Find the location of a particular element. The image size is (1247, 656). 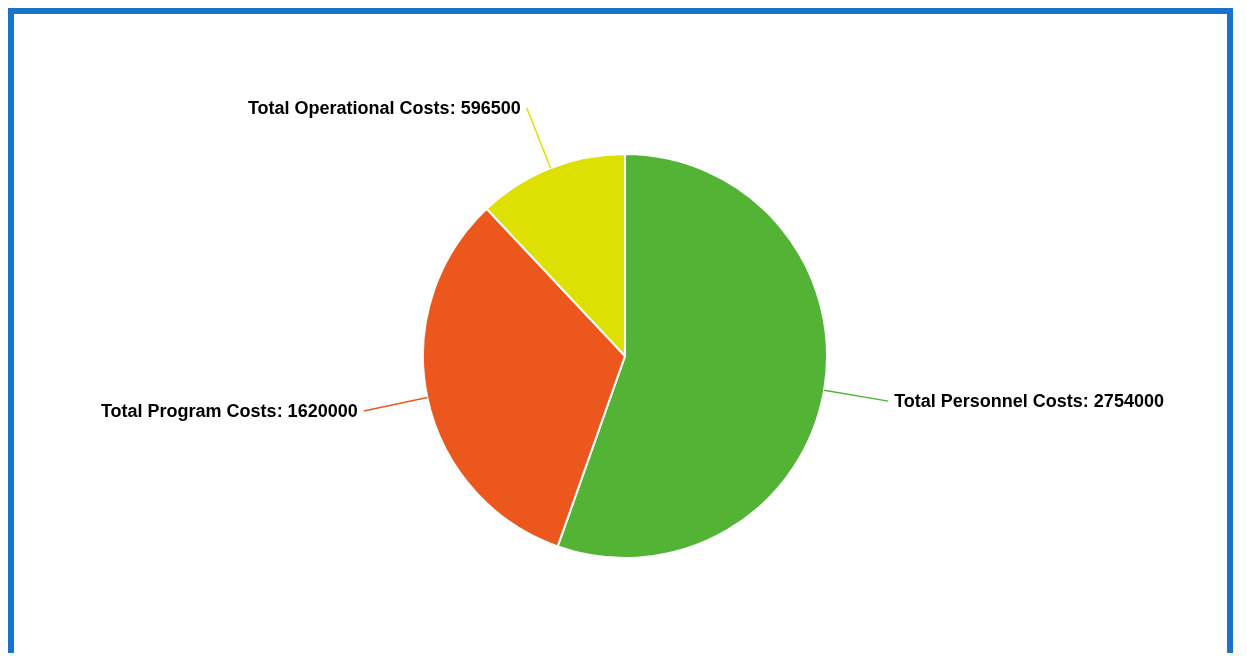

slice-label: Total Personnel Costs is located at coordinates (988, 401).